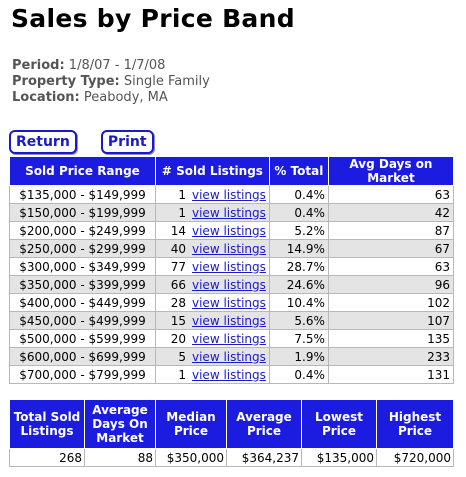  Describe the element at coordinates (391, 284) in the screenshot. I see `avg-days-cell: 96` at that location.